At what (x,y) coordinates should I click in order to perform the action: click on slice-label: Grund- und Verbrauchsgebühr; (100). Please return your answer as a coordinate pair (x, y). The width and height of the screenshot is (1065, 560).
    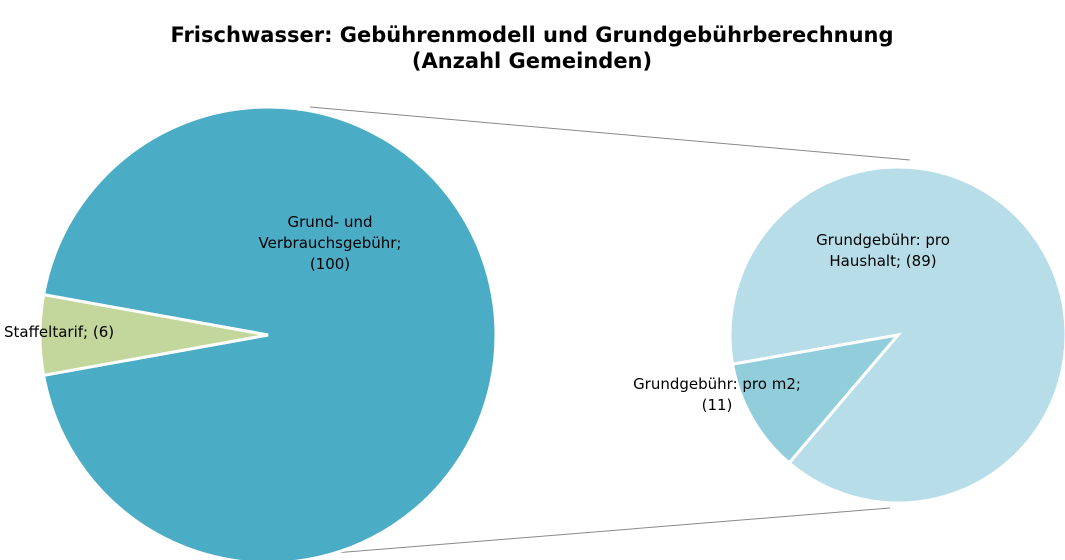
    Looking at the image, I should click on (330, 243).